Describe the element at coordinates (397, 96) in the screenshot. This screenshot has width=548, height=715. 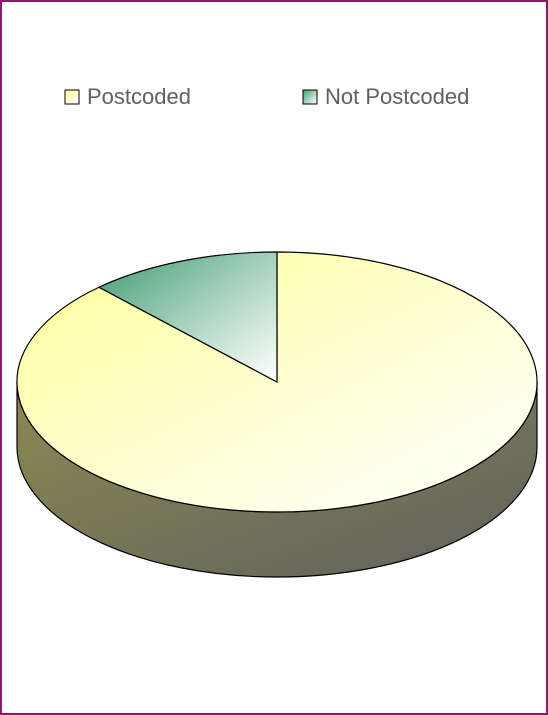
I see `legend-label: Not Postcoded` at that location.